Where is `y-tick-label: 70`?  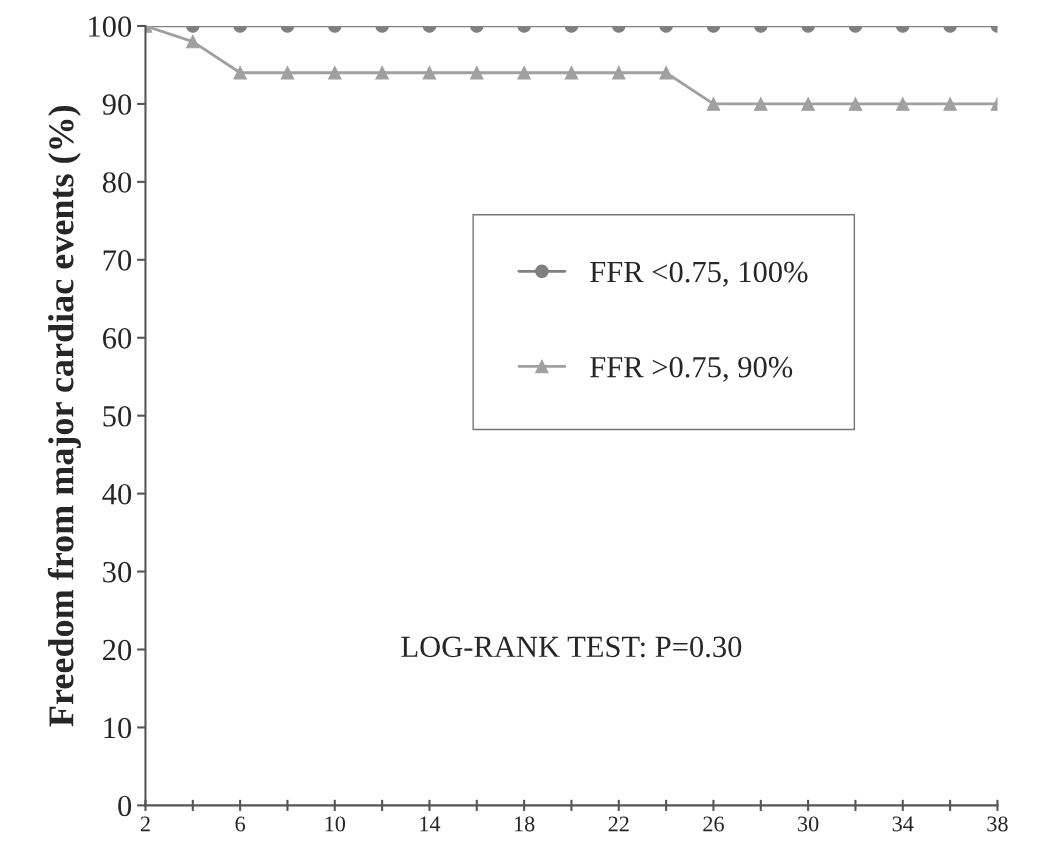
y-tick-label: 70 is located at coordinates (117, 260).